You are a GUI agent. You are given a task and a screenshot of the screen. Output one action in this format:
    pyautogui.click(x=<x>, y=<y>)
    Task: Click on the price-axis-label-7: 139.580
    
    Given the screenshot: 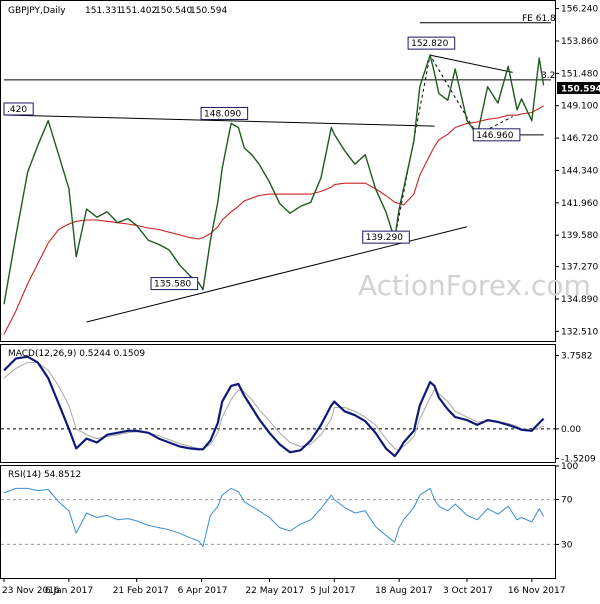 What is the action you would take?
    pyautogui.click(x=579, y=236)
    